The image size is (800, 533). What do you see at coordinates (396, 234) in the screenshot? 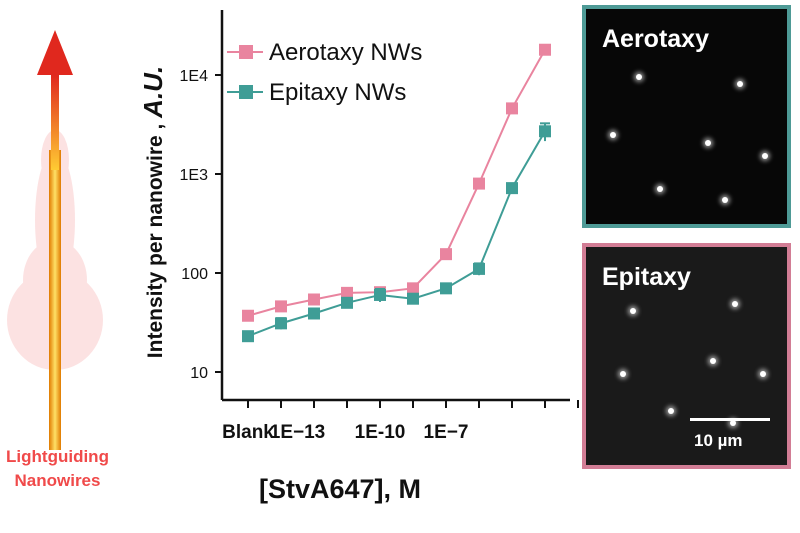
I see `series-line` at bounding box center [396, 234].